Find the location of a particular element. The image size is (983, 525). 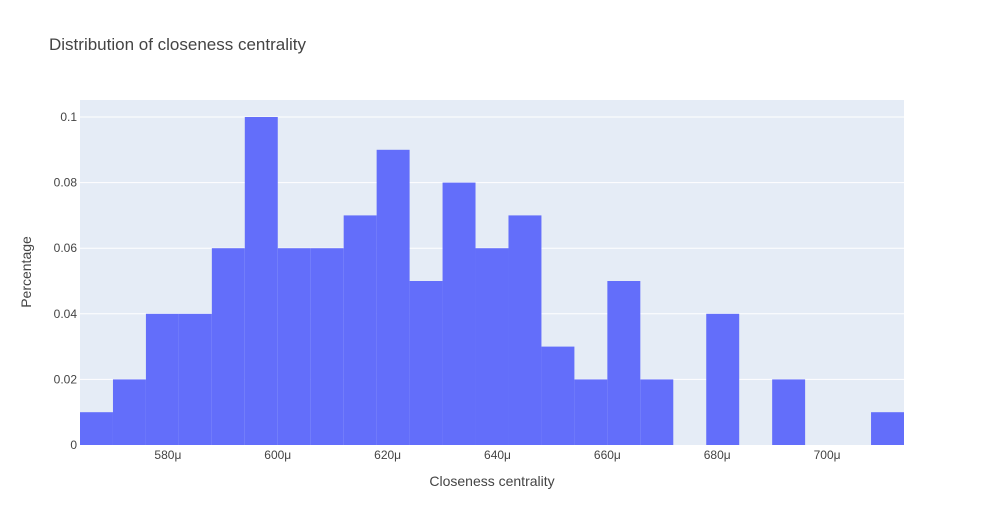

y-tick-label: 0.02 is located at coordinates (66, 379).